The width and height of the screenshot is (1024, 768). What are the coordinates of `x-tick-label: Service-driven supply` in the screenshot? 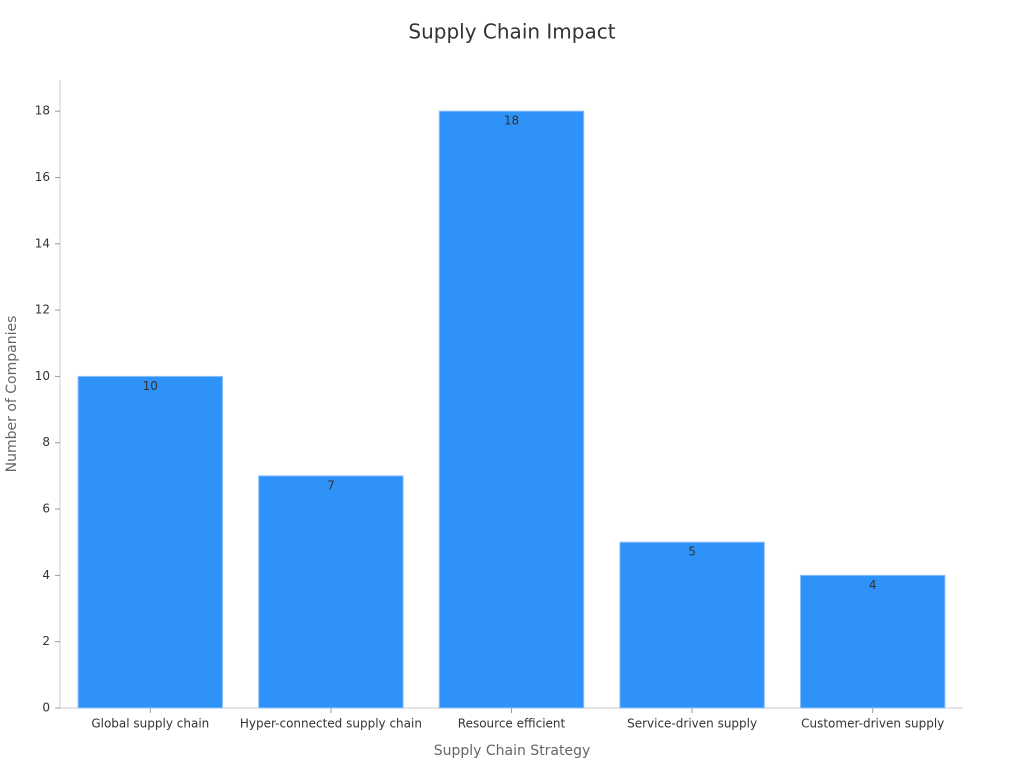 It's located at (692, 724).